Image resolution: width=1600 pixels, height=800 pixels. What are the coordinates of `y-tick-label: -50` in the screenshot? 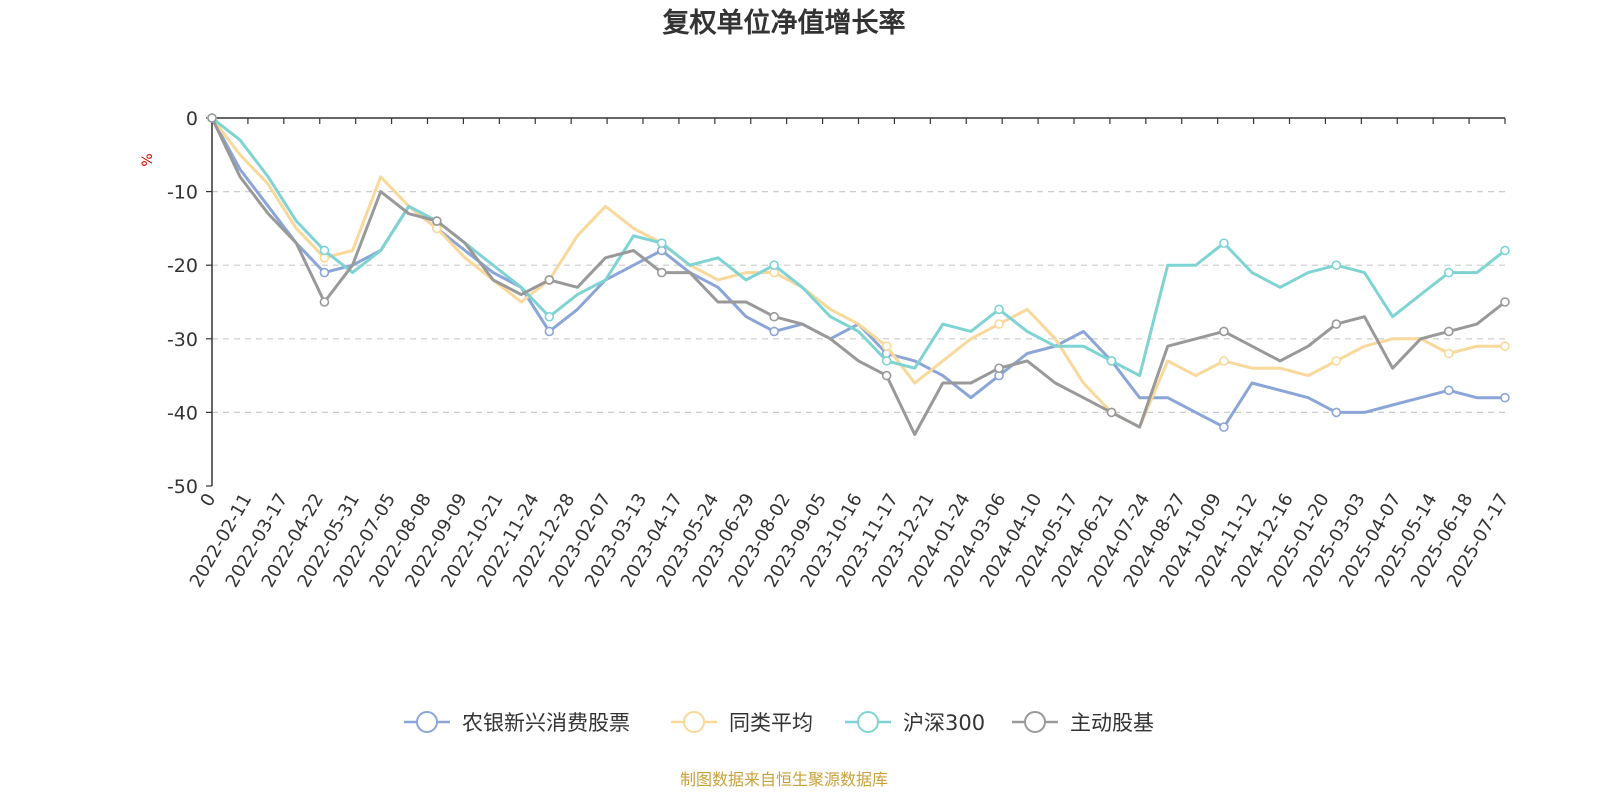 It's located at (182, 487).